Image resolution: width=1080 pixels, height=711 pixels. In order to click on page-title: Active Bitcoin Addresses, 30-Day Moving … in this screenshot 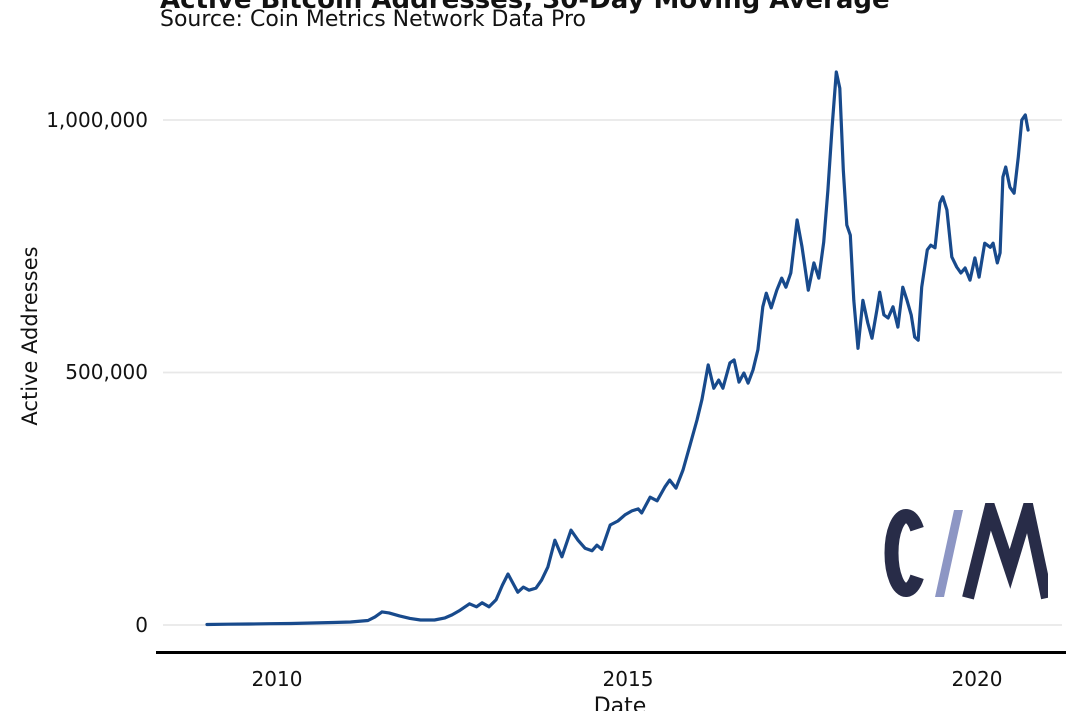, I will do `click(525, 7)`.